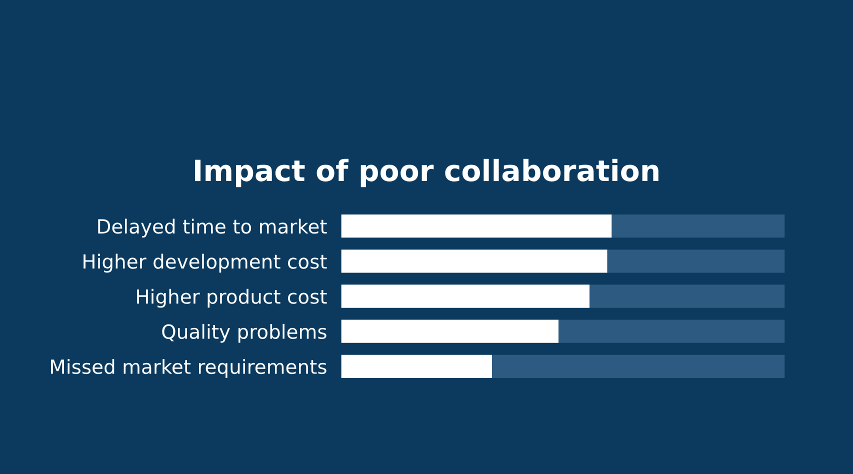 The image size is (853, 474). What do you see at coordinates (426, 173) in the screenshot?
I see `chart-title: Impact of poor collaboration` at bounding box center [426, 173].